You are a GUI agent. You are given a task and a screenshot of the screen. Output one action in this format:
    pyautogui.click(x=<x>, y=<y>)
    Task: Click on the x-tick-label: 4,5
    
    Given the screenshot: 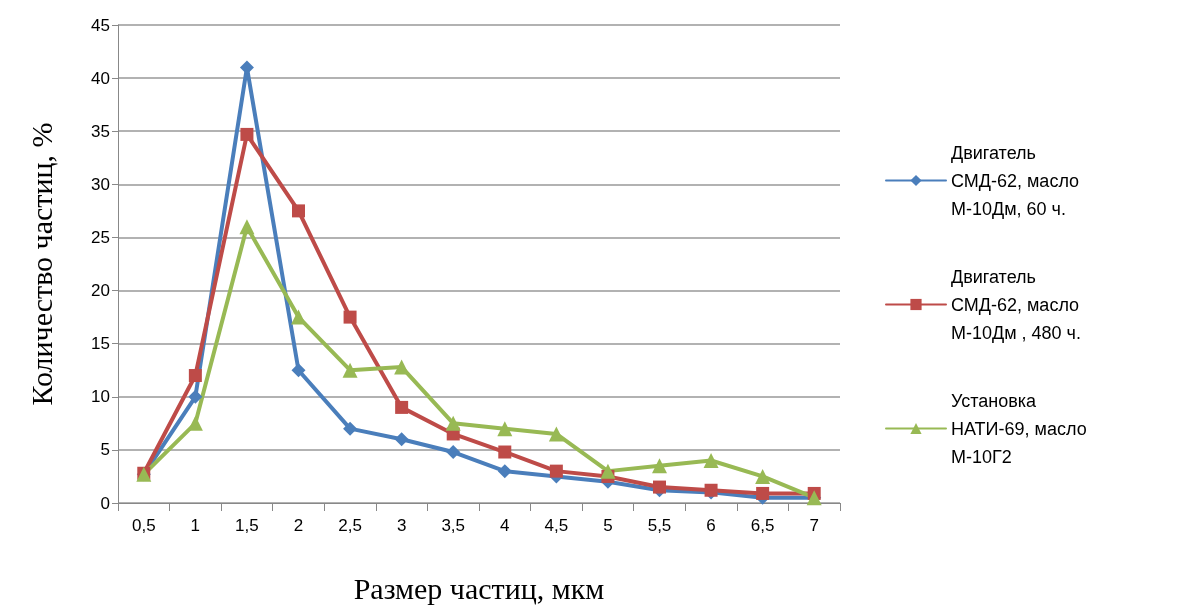 What is the action you would take?
    pyautogui.click(x=556, y=525)
    